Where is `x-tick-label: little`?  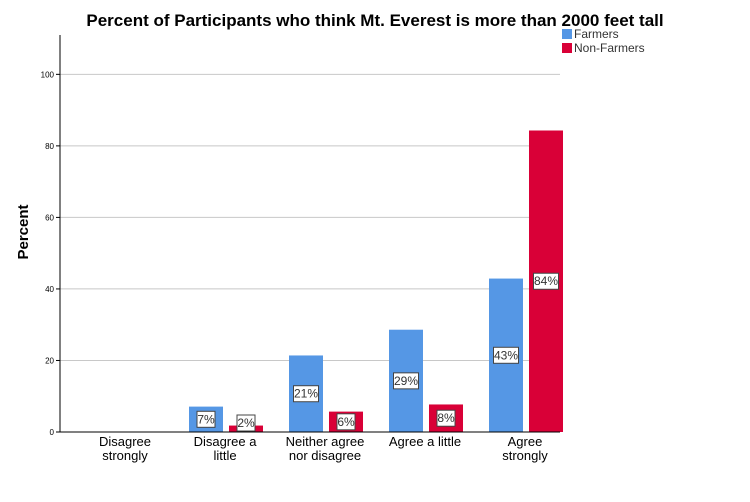
x-tick-label: little is located at coordinates (224, 455).